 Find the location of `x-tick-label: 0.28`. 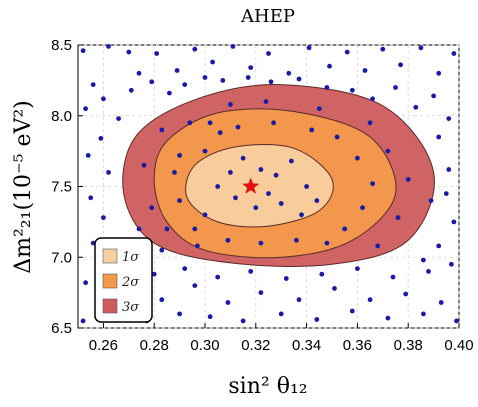

x-tick-label: 0.28 is located at coordinates (154, 345).